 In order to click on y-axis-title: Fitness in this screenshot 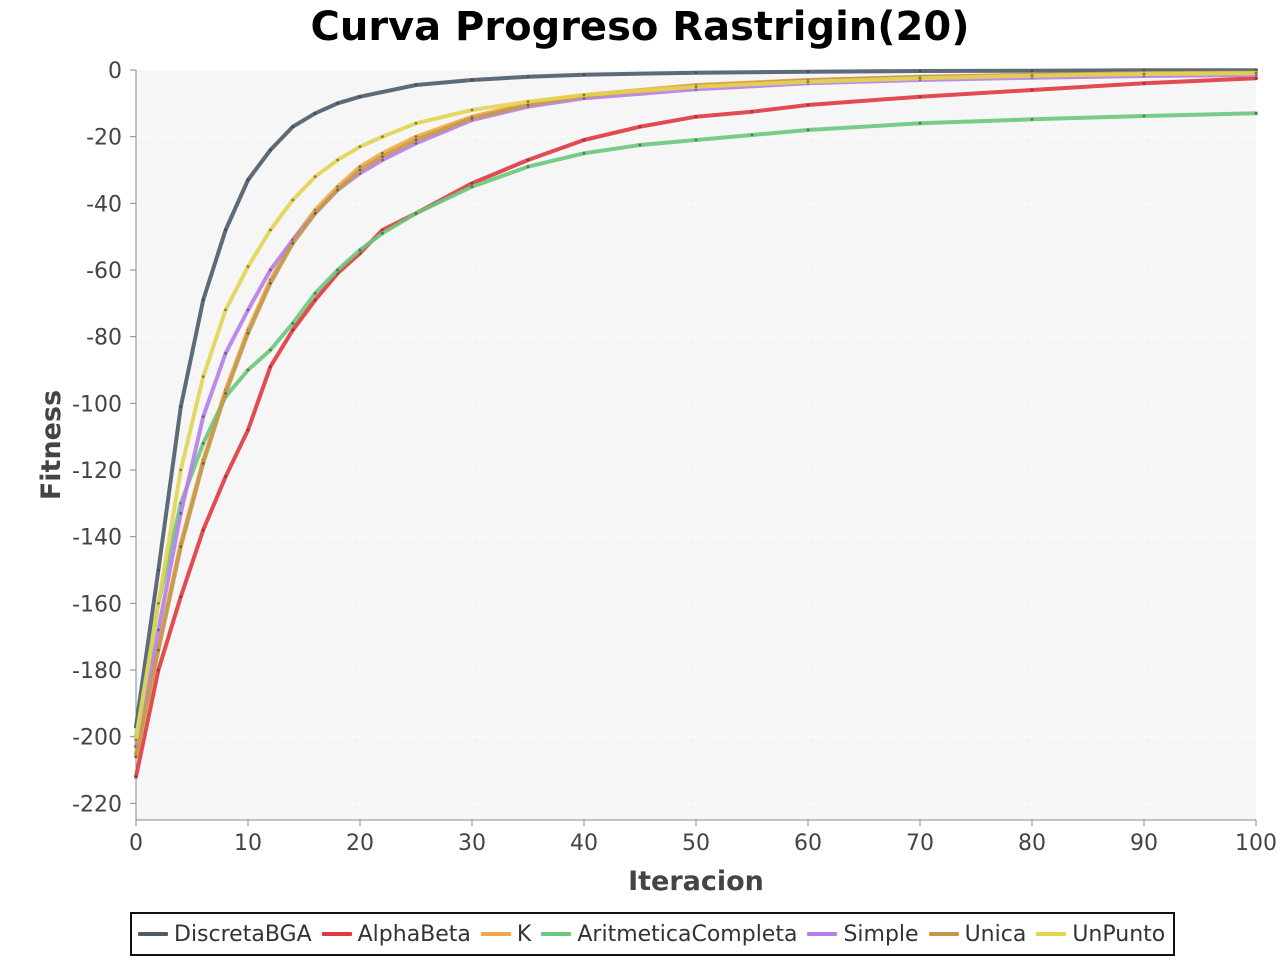, I will do `click(51, 445)`.